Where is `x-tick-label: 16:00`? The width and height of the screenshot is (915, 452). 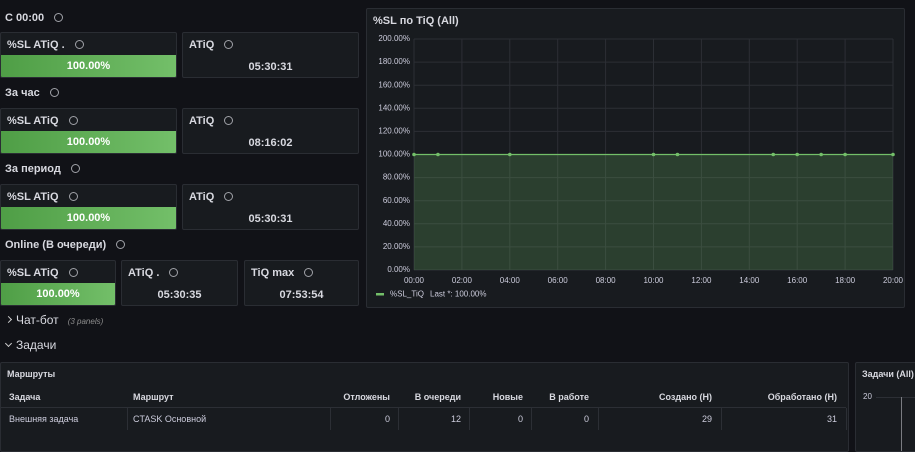 x-tick-label: 16:00 is located at coordinates (797, 280).